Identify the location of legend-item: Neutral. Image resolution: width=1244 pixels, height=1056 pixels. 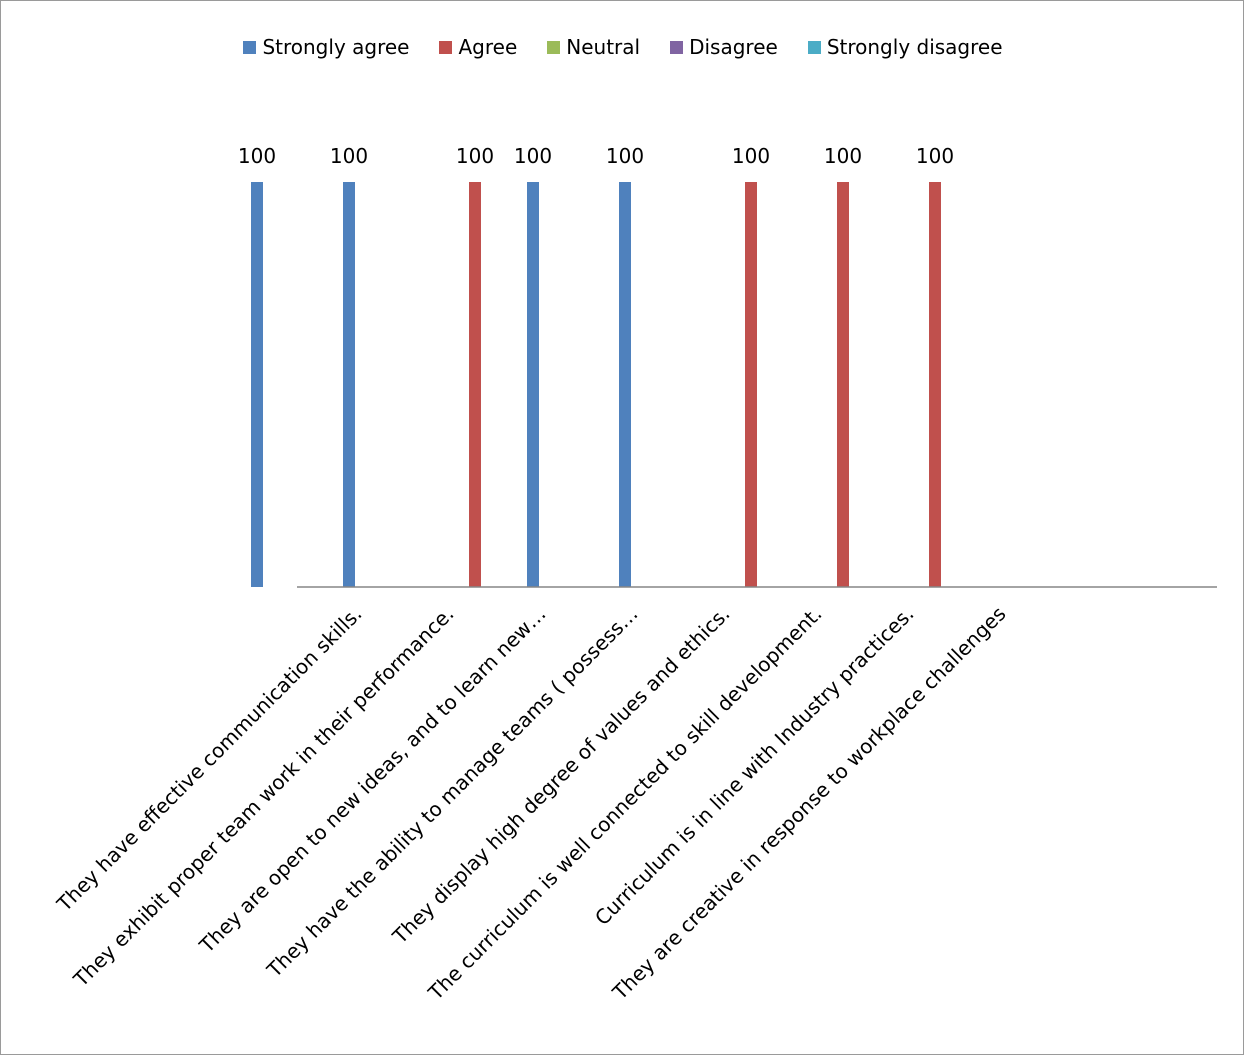
(593, 47).